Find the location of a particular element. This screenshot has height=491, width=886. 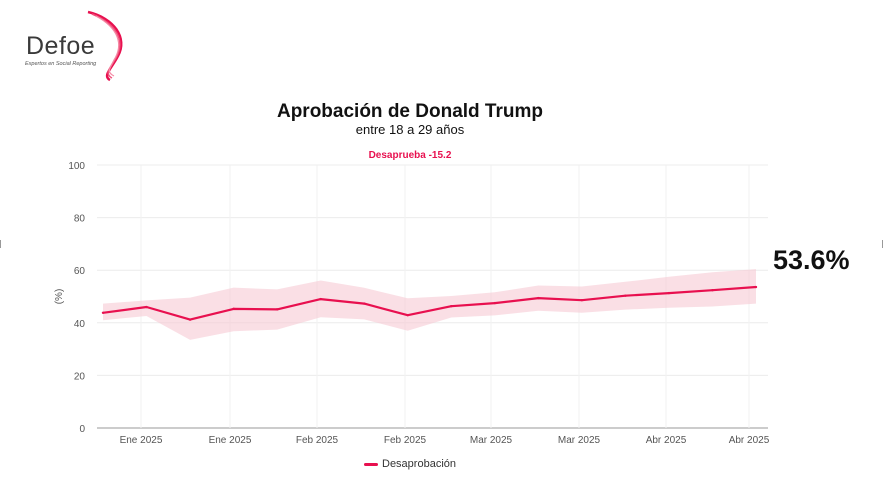

series-line-layer is located at coordinates (429, 303).